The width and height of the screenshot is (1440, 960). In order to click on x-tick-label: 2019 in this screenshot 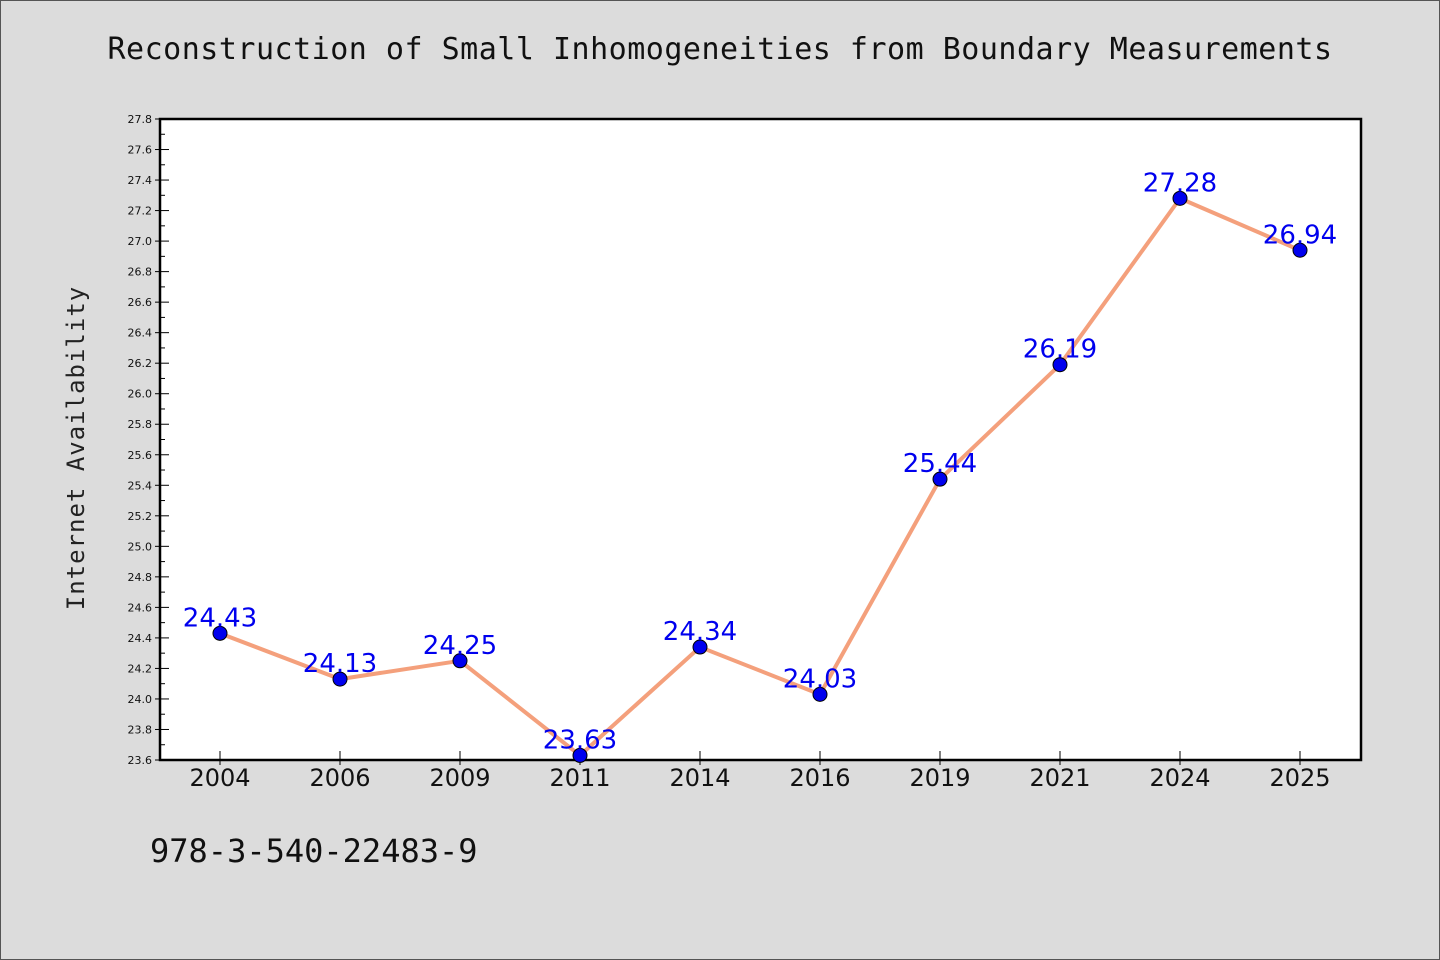, I will do `click(939, 778)`.